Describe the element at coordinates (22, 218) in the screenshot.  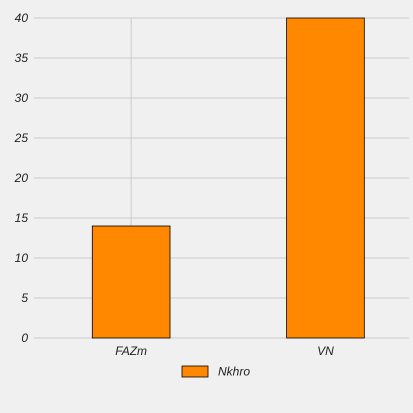
I see `y-tick-label: 15` at that location.